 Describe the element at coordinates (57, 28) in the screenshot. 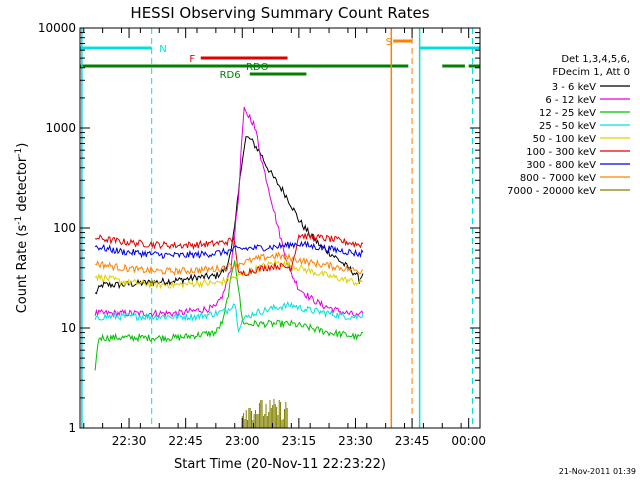

I see `y-tick-label: 10000` at that location.